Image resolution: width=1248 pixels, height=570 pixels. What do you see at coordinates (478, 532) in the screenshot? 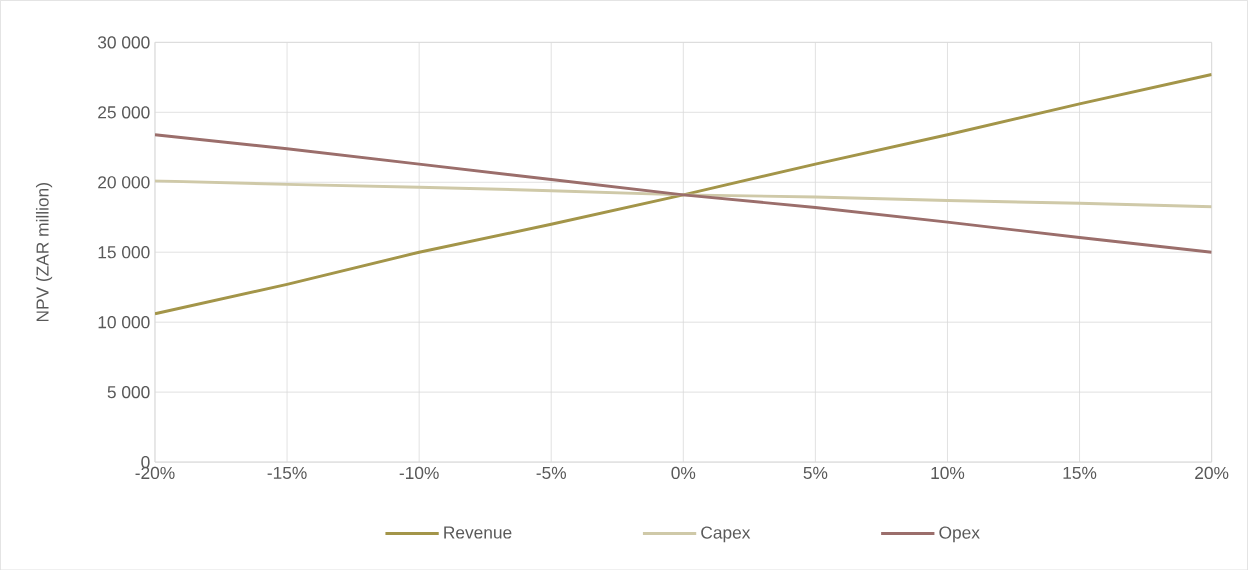
I see `legend-label: Revenue` at bounding box center [478, 532].